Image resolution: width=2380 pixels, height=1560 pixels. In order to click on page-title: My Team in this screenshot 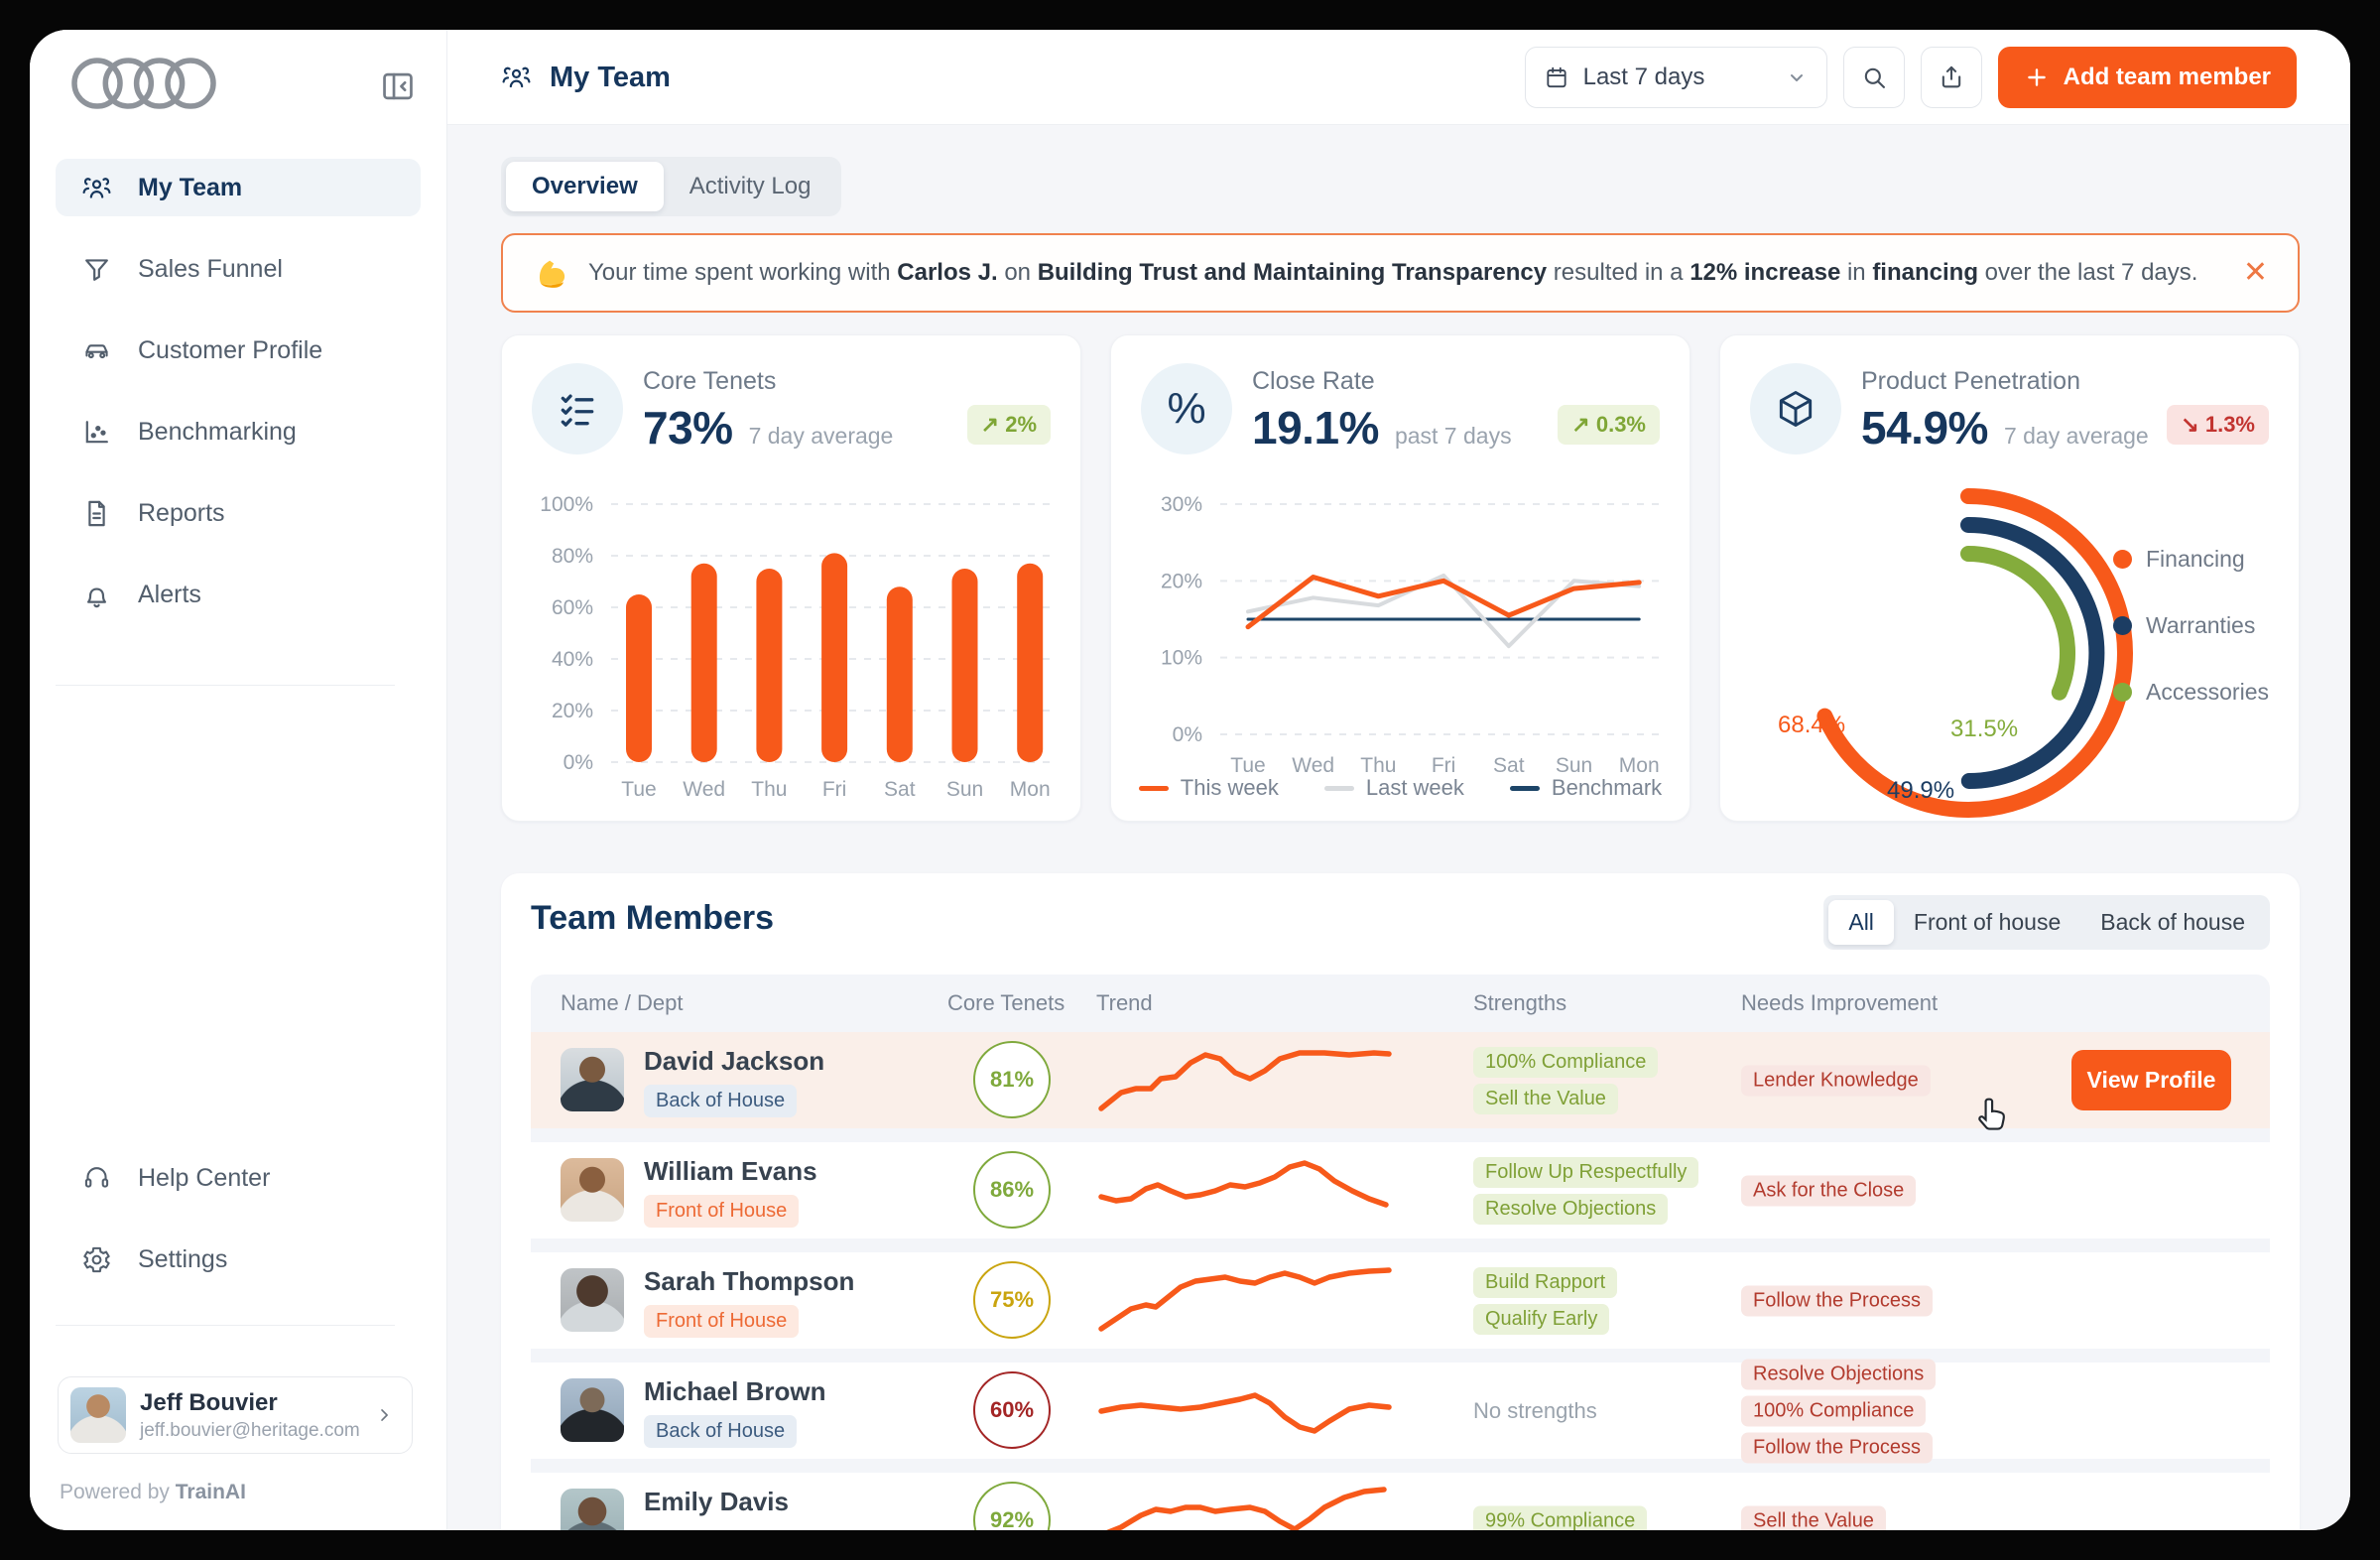, I will do `click(586, 77)`.